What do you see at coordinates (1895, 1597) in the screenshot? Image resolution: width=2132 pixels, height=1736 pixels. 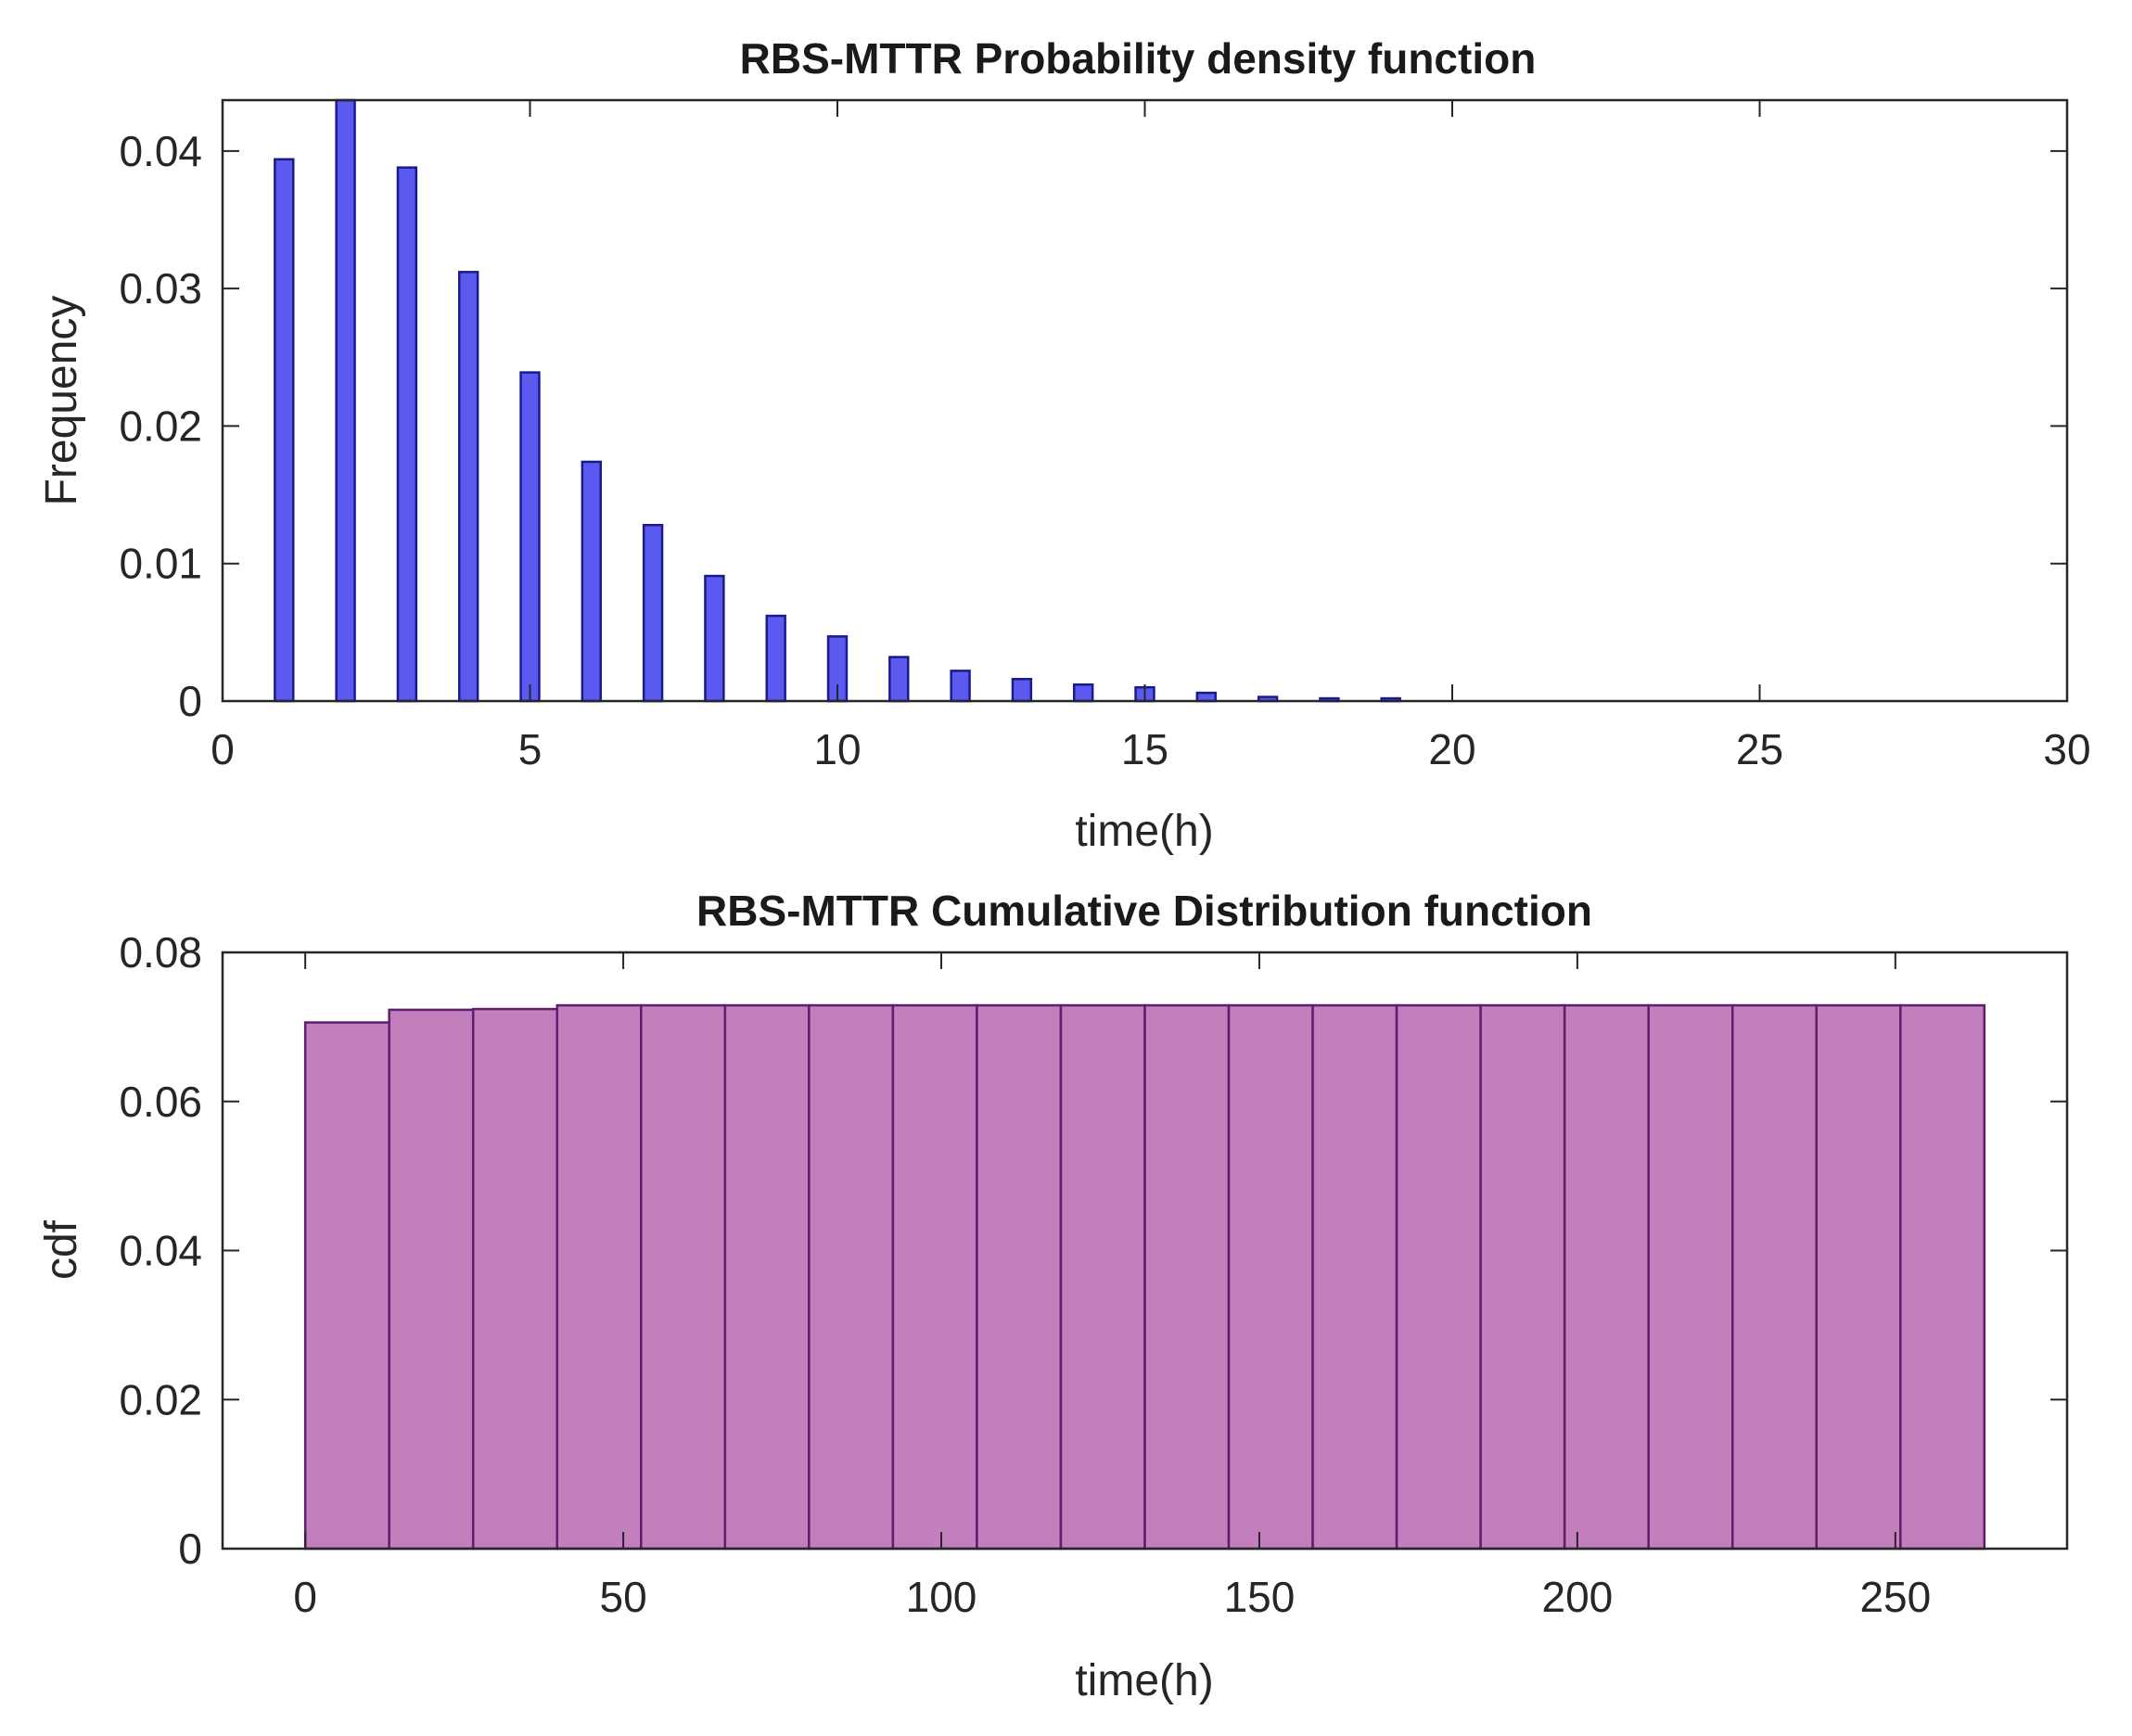 I see `cdf-x-tick-label: 250` at bounding box center [1895, 1597].